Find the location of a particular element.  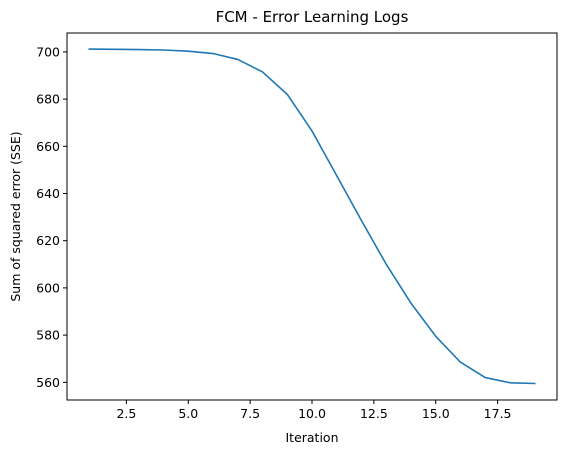

y-axis-label: Sum of squared error (SSE) is located at coordinates (15, 216).